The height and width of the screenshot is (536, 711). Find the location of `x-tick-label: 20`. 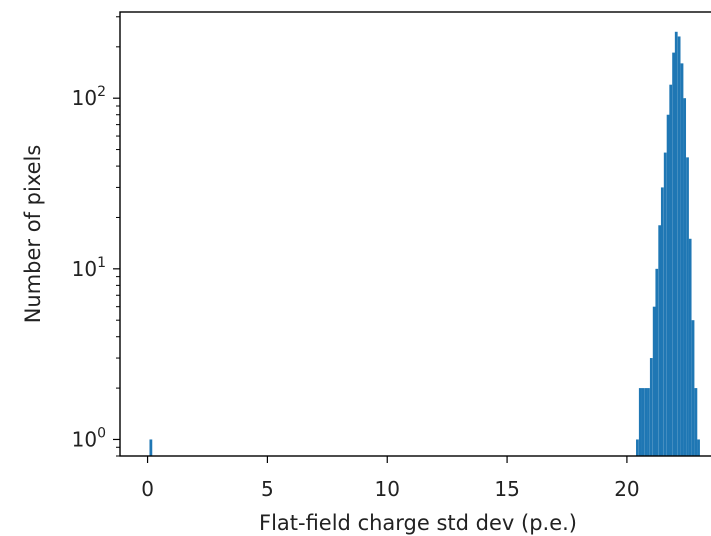

x-tick-label: 20 is located at coordinates (626, 489).